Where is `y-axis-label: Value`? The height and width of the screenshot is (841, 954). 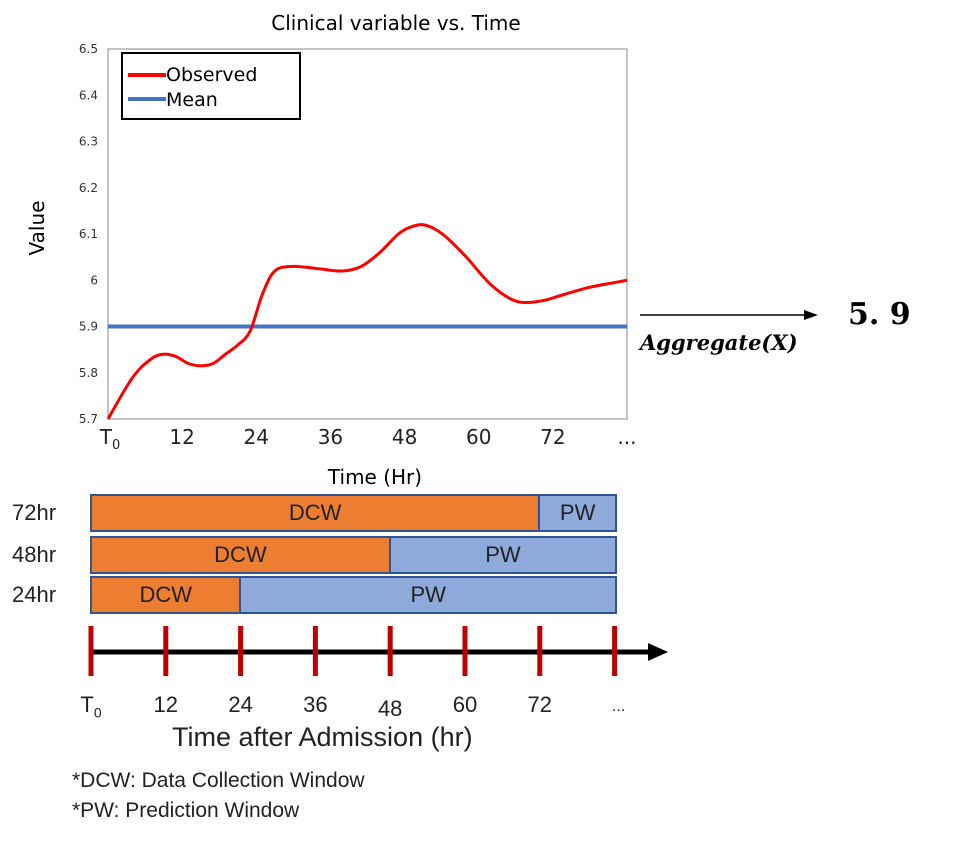 y-axis-label: Value is located at coordinates (37, 228).